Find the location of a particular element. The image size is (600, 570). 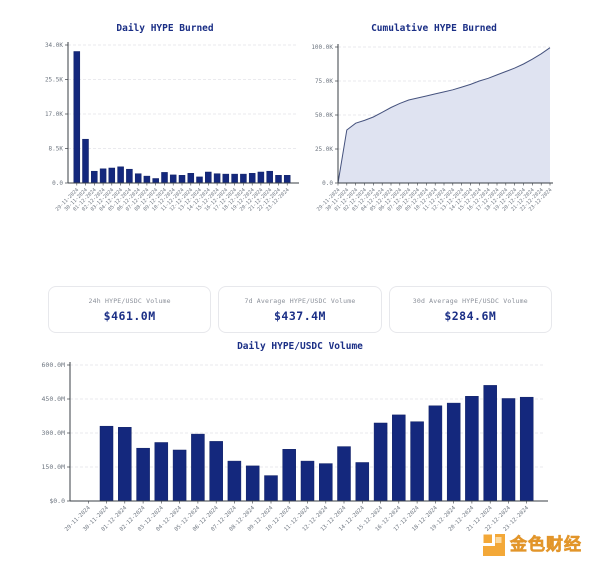

svg-text: 450.0M is located at coordinates (54, 399).